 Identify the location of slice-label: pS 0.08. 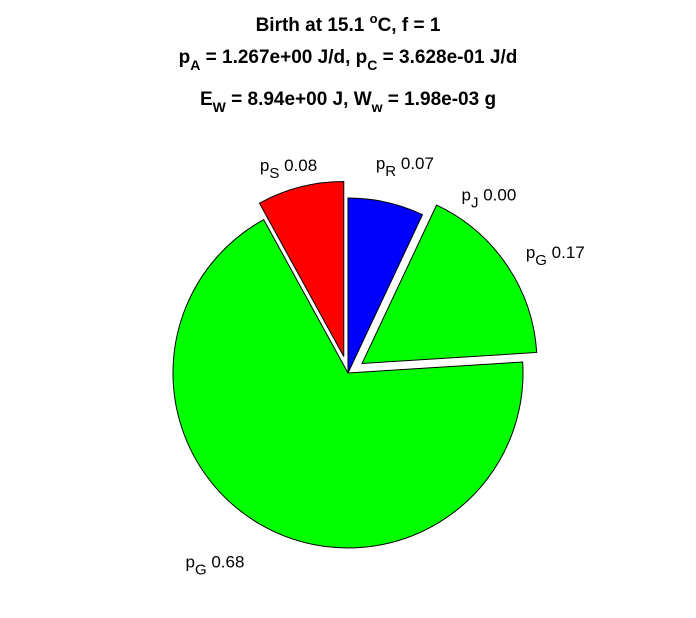
(288, 169).